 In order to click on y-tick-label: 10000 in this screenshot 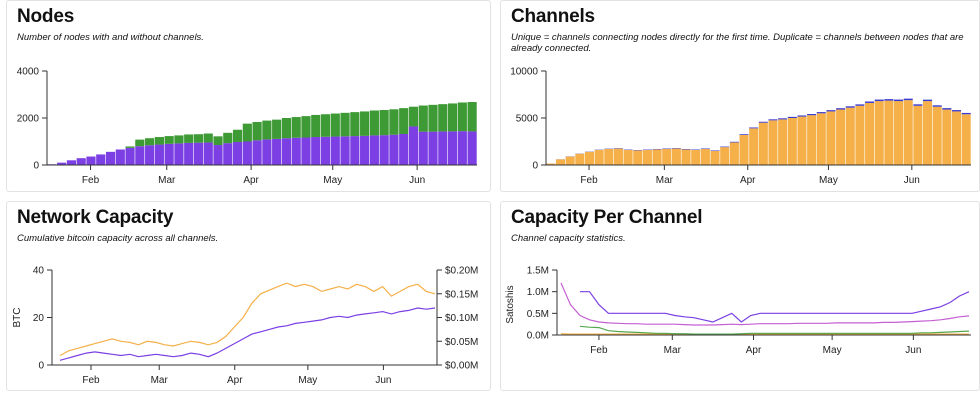, I will do `click(524, 72)`.